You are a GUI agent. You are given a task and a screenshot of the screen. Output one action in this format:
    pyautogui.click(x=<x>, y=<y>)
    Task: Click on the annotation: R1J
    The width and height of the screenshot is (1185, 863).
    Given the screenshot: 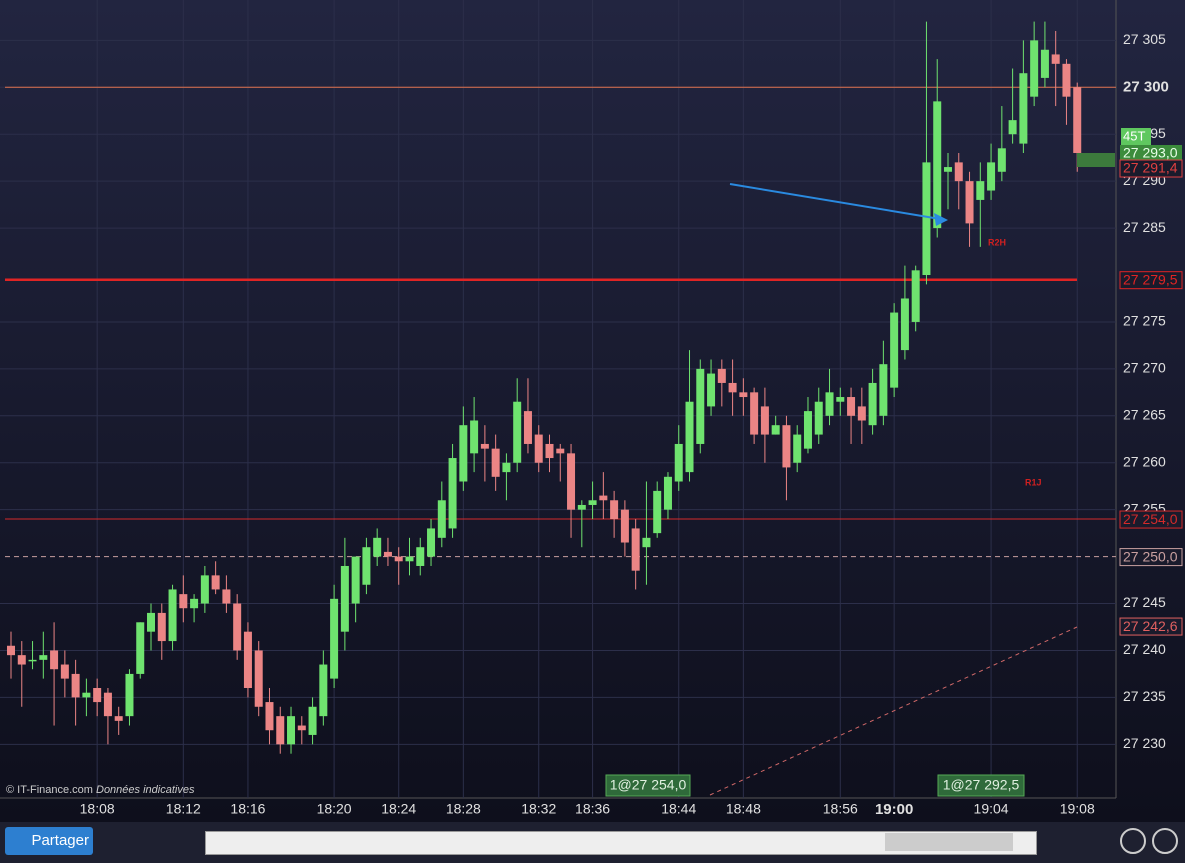 What is the action you would take?
    pyautogui.click(x=1033, y=482)
    